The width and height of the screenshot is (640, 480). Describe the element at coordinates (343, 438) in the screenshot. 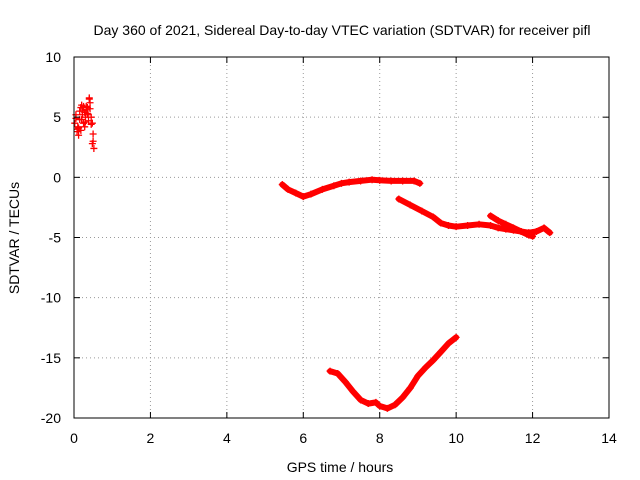

I see `x-tick-labels: 0 2 4 6 8 10 12 14` at that location.